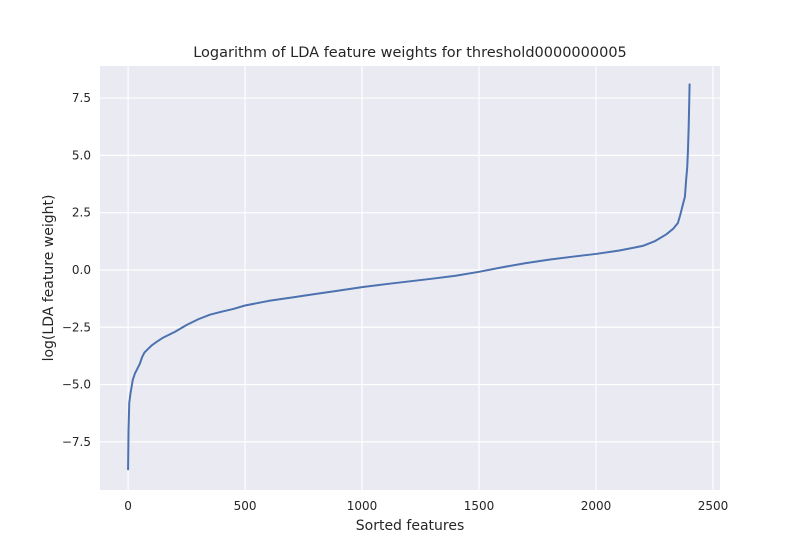 This screenshot has height=550, width=800. I want to click on y-tick-label: 7.5, so click(81, 98).